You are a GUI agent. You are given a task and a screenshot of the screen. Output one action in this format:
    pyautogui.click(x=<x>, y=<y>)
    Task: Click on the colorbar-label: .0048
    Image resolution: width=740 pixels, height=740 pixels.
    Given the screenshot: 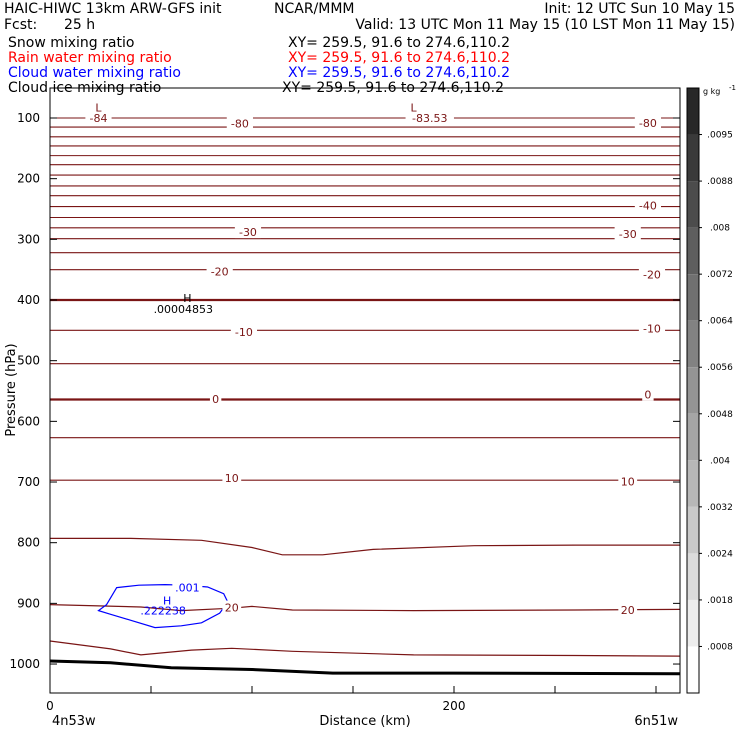 What is the action you would take?
    pyautogui.click(x=720, y=415)
    